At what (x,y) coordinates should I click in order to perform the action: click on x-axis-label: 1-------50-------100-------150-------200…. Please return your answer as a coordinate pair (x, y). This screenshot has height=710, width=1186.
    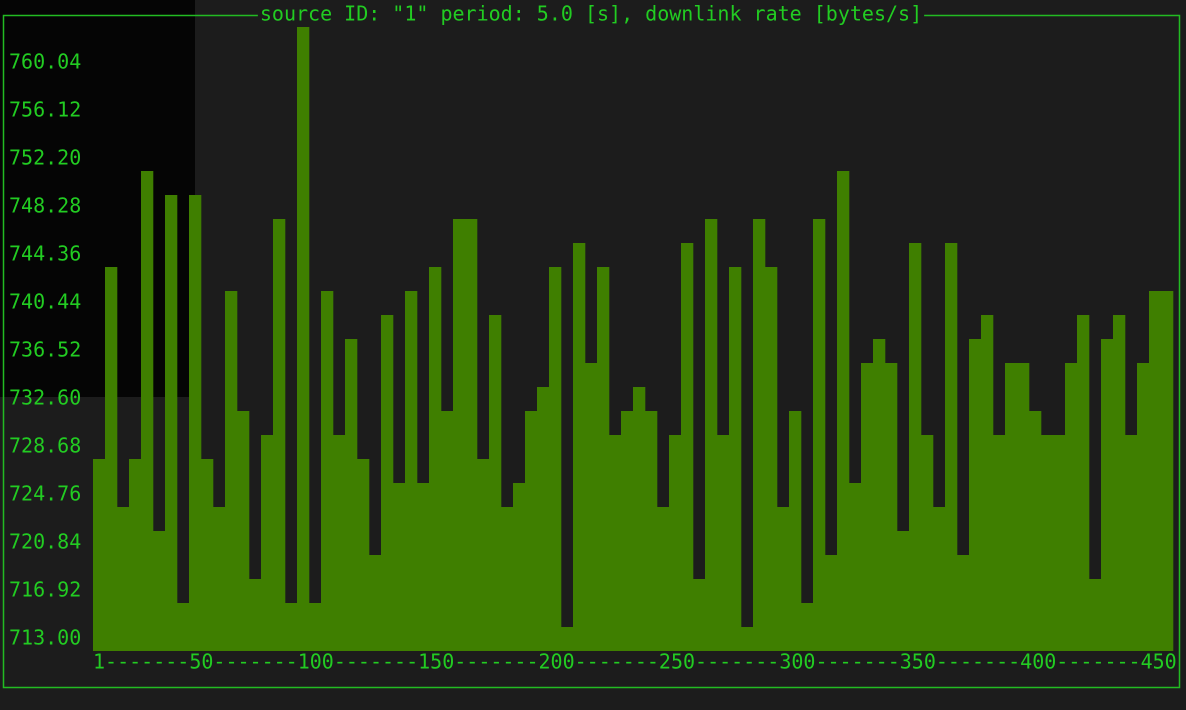
    Looking at the image, I should click on (635, 662).